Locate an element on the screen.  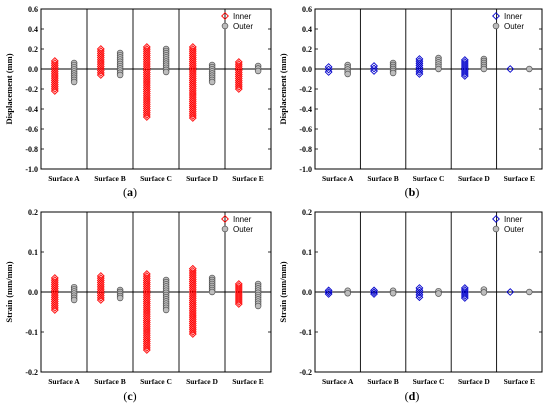
panel-letter: c is located at coordinates (130, 396).